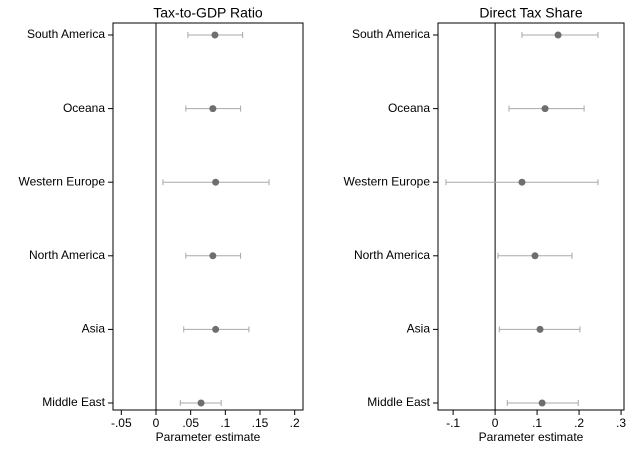 This screenshot has width=626, height=452. Describe the element at coordinates (453, 423) in the screenshot. I see `x-tick-label: -.1` at that location.